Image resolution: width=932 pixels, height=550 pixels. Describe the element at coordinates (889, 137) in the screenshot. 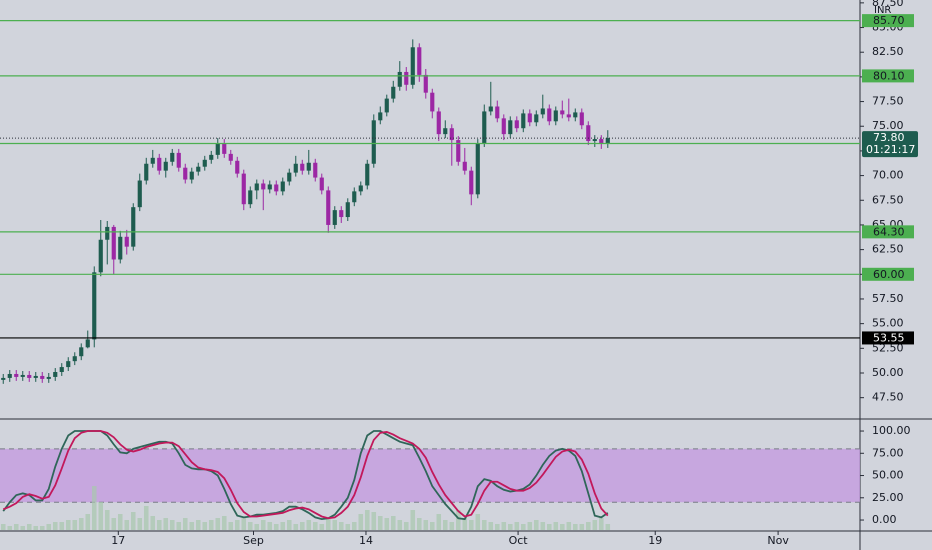

I see `last-price-label: 73.80` at that location.